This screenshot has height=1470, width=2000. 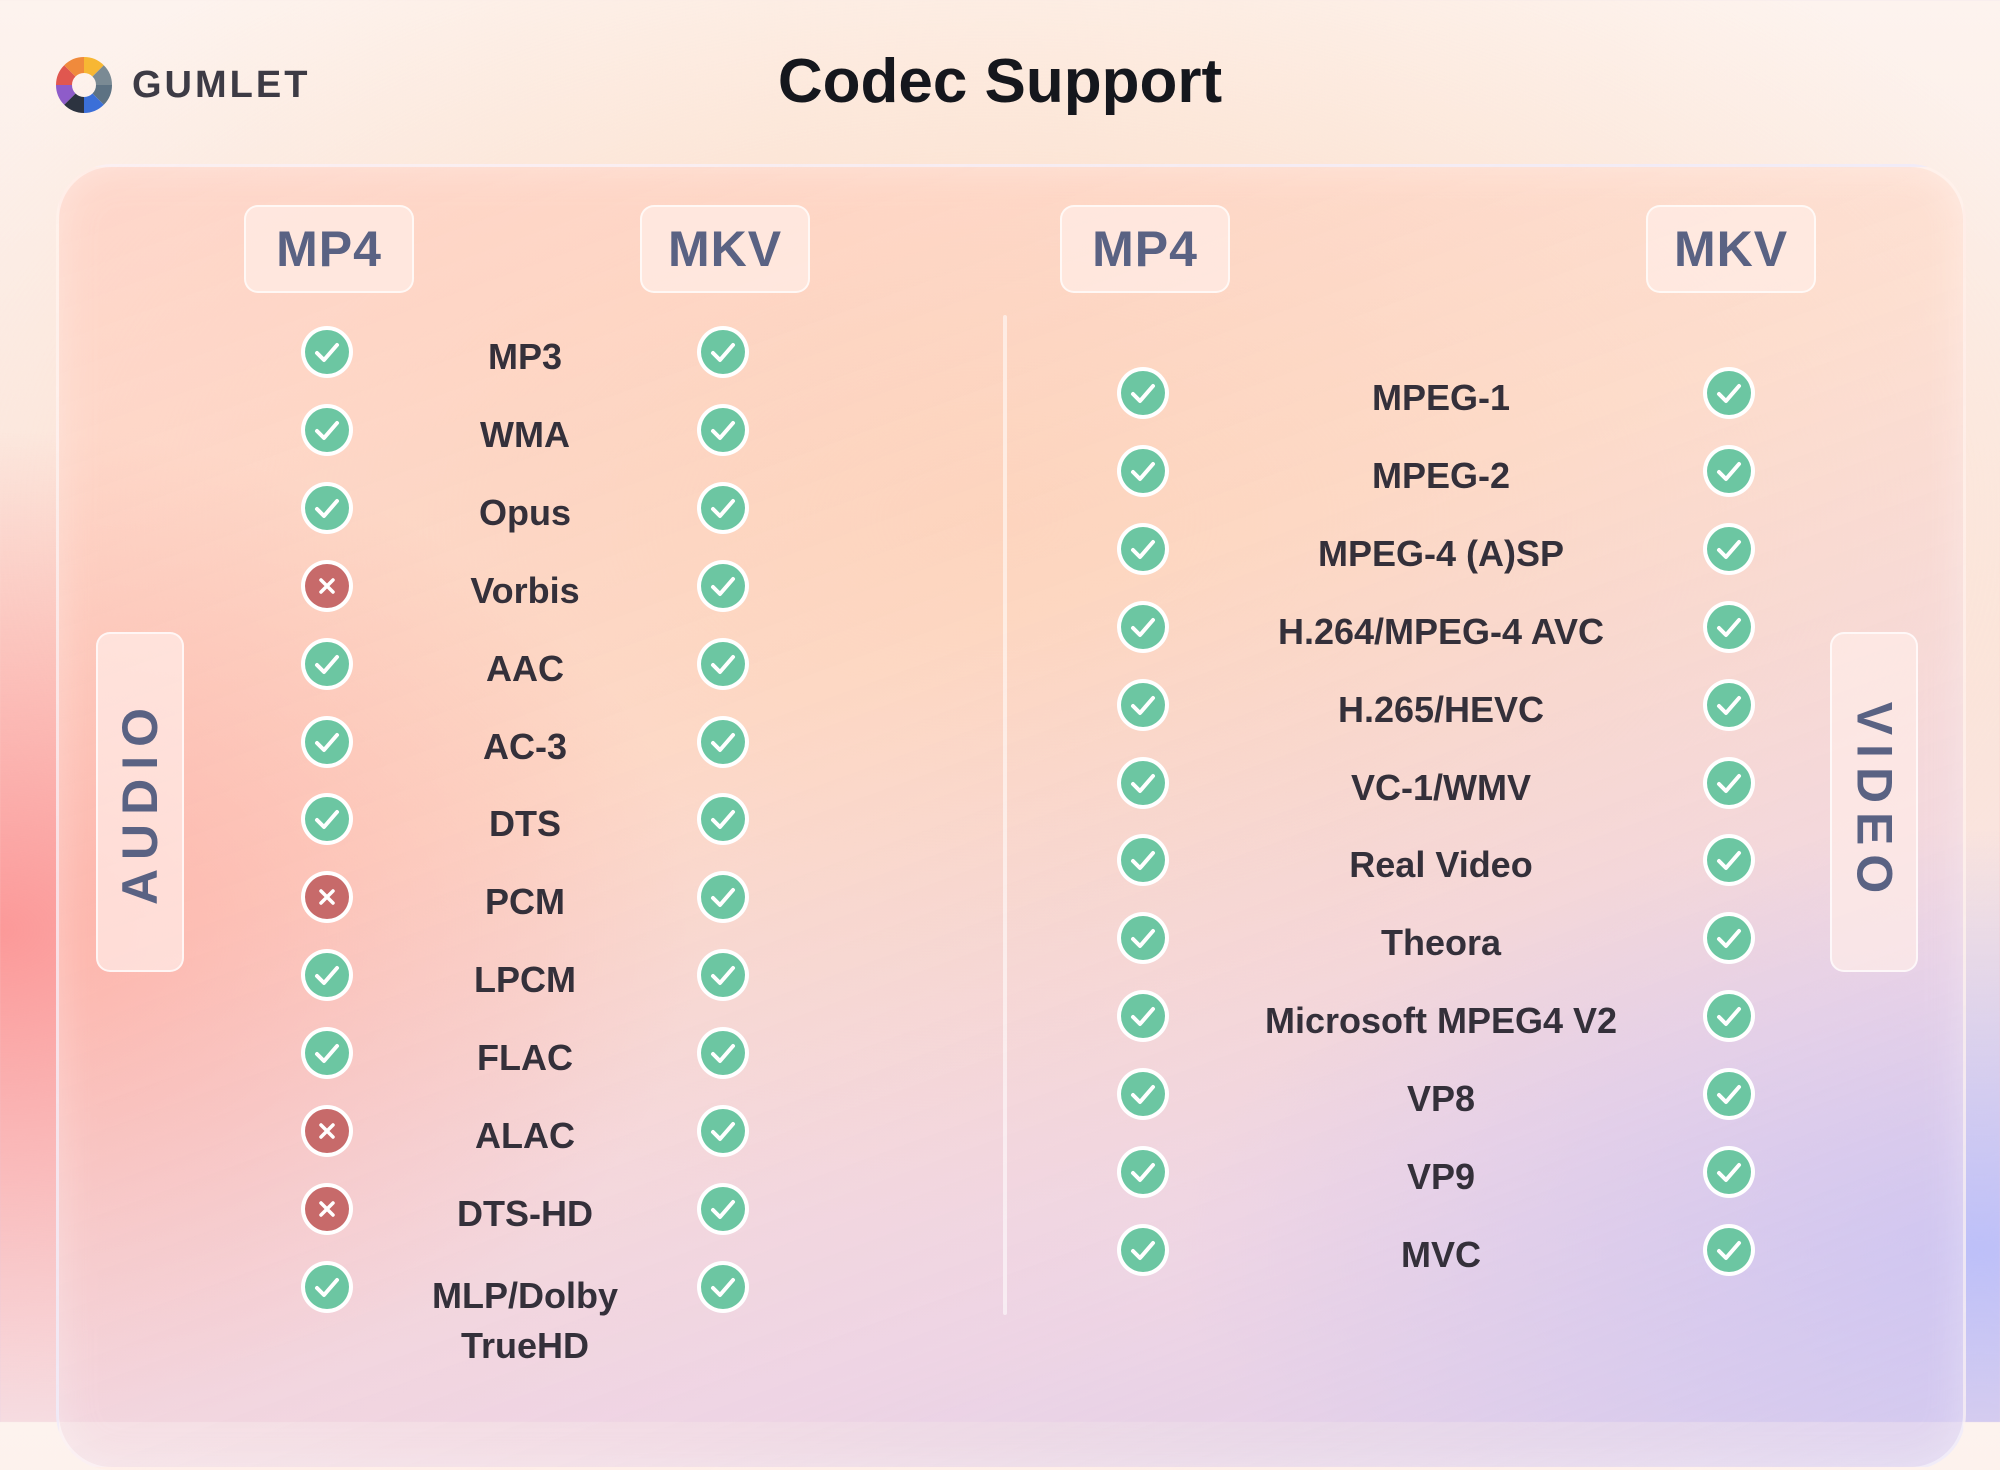 I want to click on section-divider, so click(x=1005, y=815).